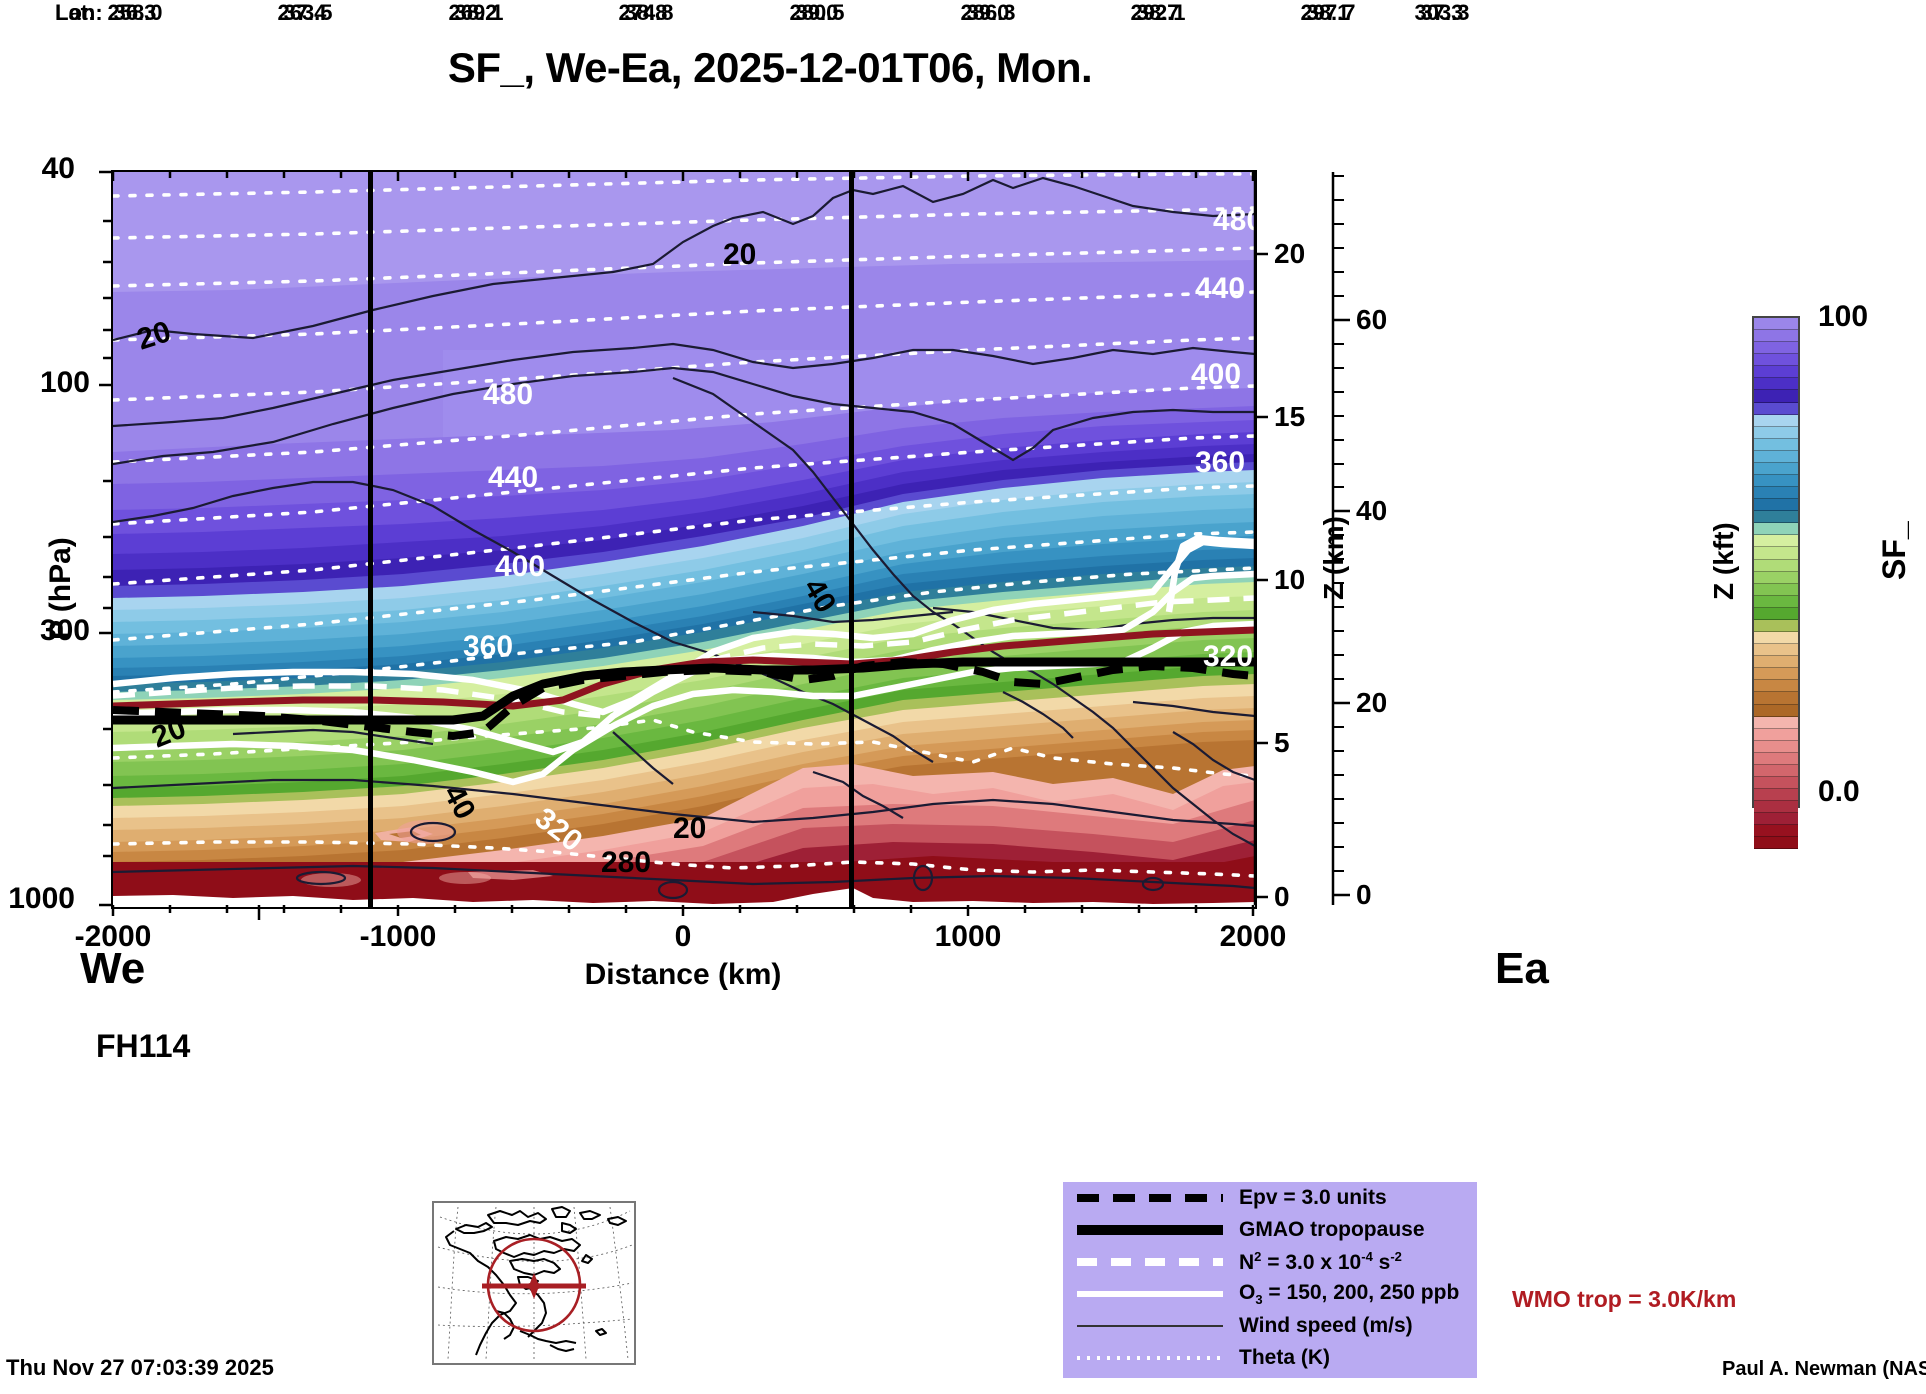  Describe the element at coordinates (1624, 1299) in the screenshot. I see `wmo-trop-note: WMO trop = 3.0K/km` at that location.